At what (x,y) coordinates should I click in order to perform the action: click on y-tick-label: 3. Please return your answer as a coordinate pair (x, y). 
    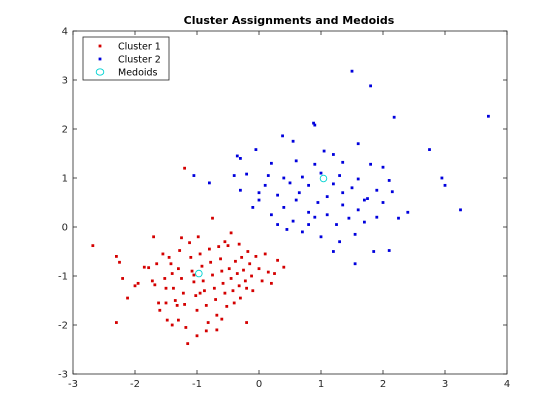
    Looking at the image, I should click on (65, 81).